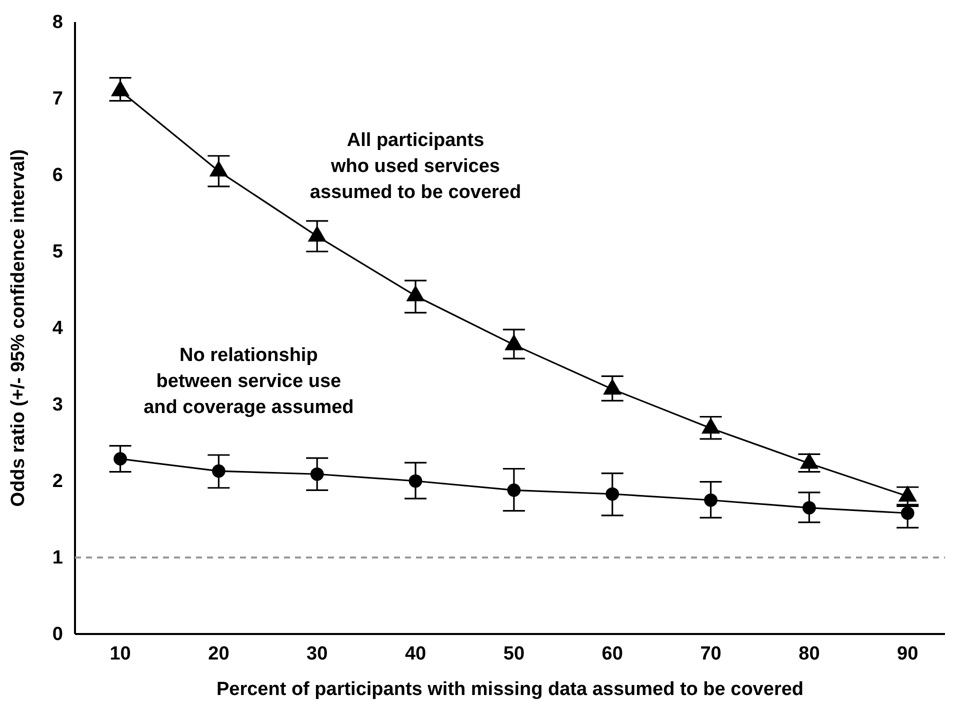 This screenshot has height=709, width=953. I want to click on x-tick-label: 70, so click(711, 653).